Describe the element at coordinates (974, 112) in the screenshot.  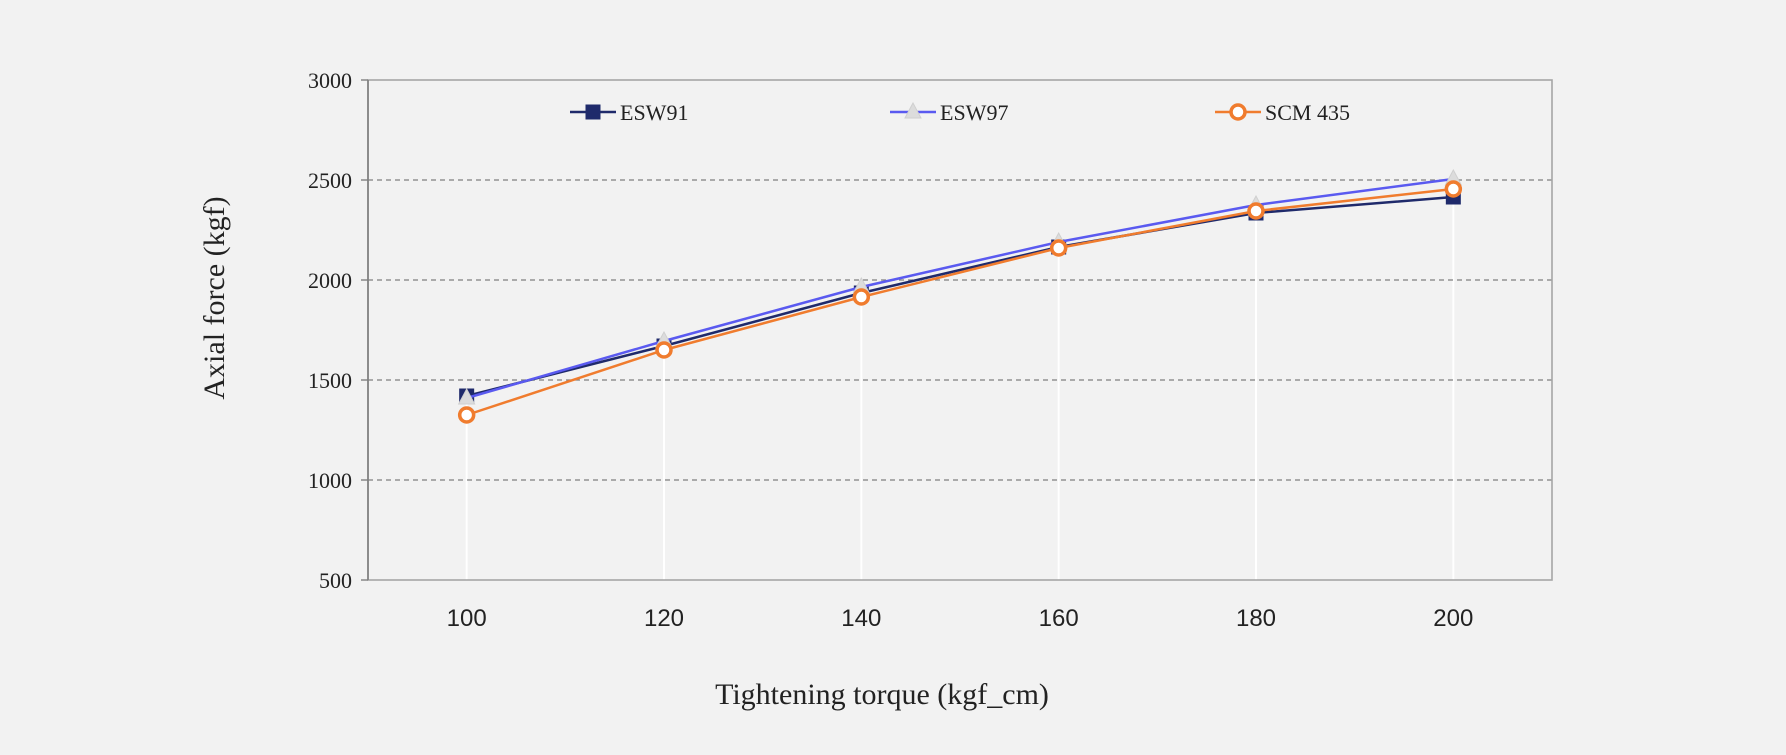
I see `legend-label-esw97: ESW97` at that location.